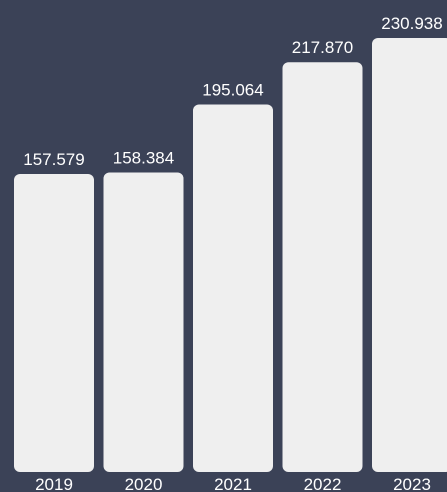  What do you see at coordinates (233, 288) in the screenshot?
I see `bar-2021` at bounding box center [233, 288].